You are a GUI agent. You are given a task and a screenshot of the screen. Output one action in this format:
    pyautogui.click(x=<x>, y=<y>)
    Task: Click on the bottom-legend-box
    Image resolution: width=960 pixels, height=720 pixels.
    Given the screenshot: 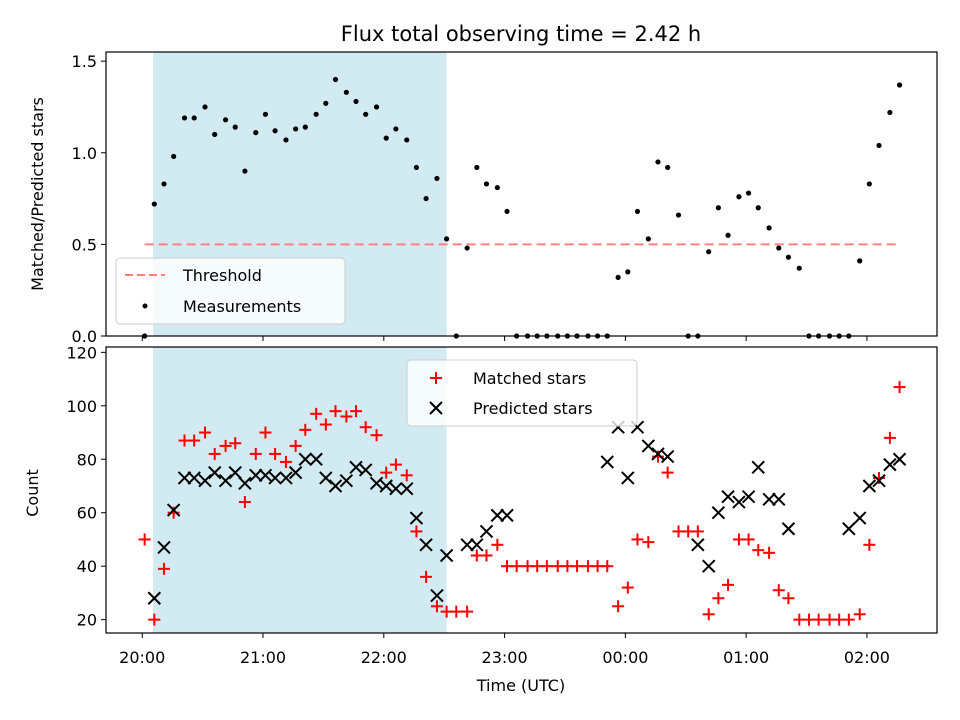 What is the action you would take?
    pyautogui.click(x=522, y=393)
    